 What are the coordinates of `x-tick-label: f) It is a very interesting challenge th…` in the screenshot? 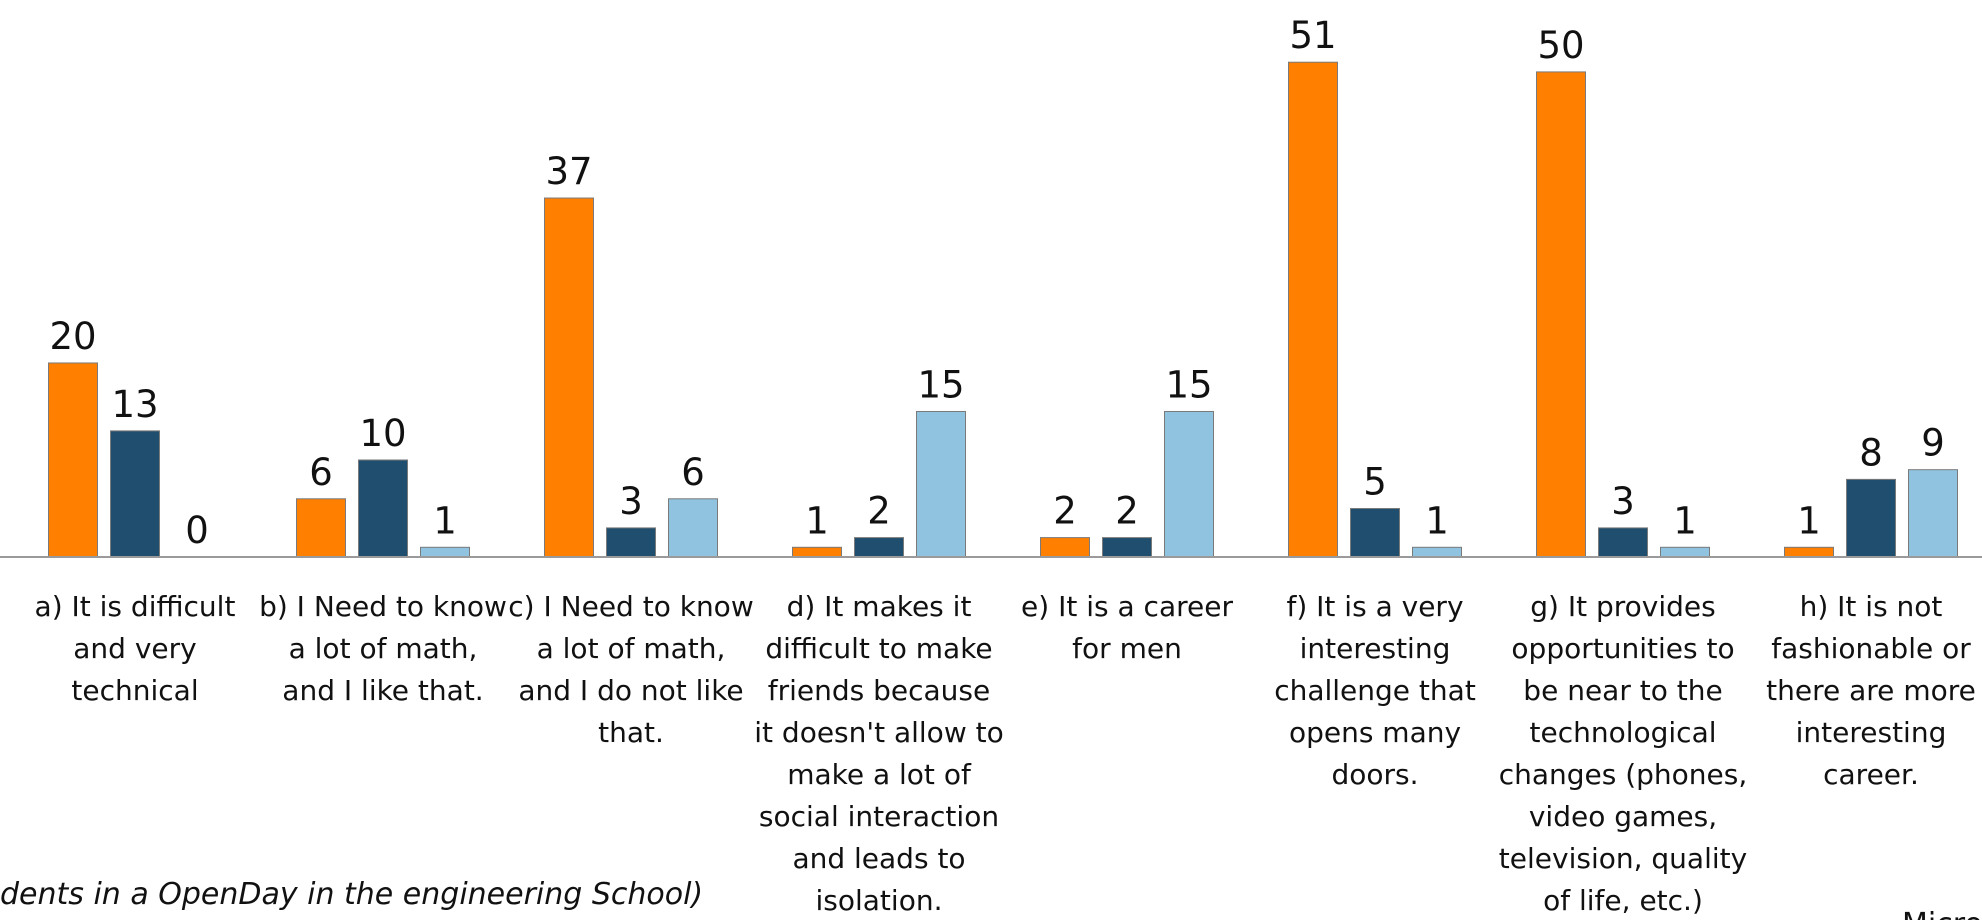 It's located at (1375, 690).